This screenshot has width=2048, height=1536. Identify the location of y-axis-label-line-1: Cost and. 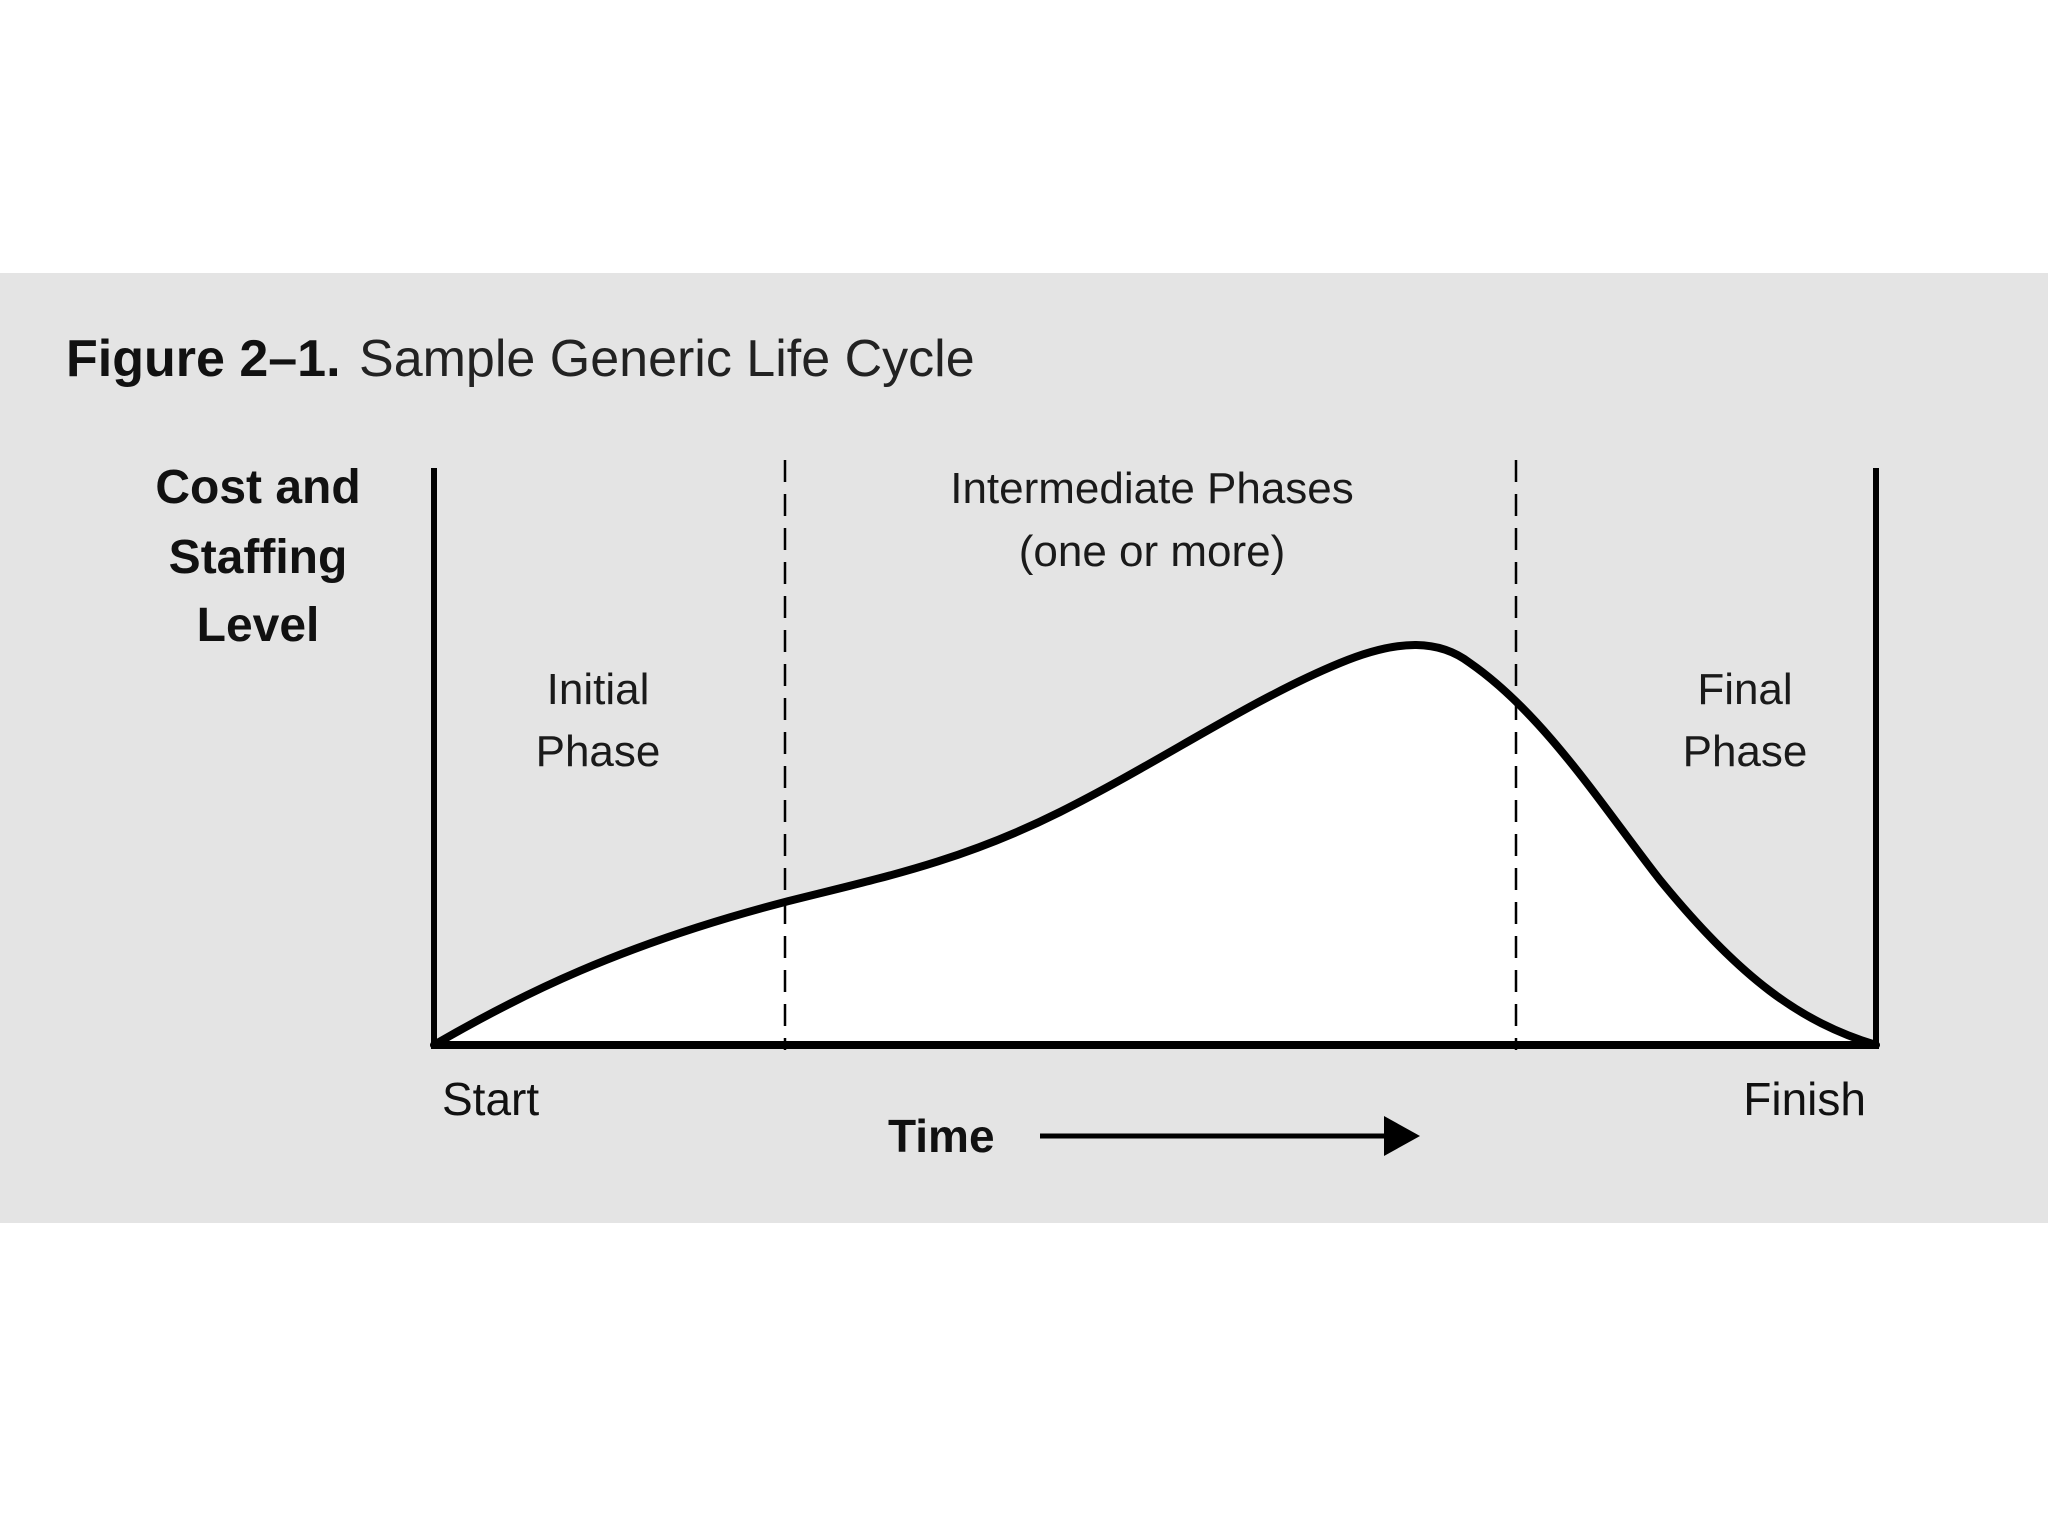
(257, 487).